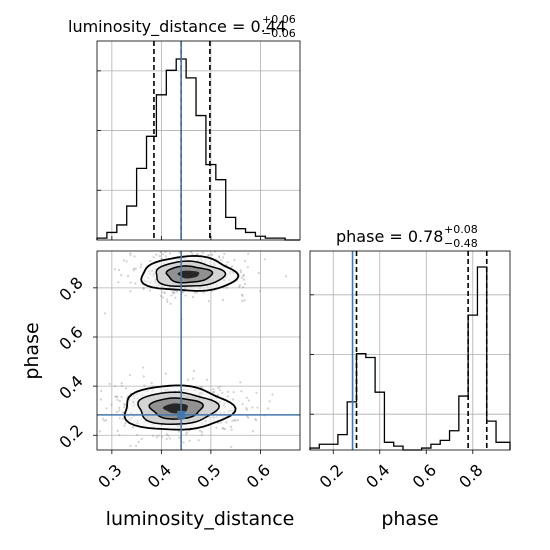 This screenshot has height=550, width=550. What do you see at coordinates (409, 519) in the screenshot?
I see `x-axis-label-phase: phase` at bounding box center [409, 519].